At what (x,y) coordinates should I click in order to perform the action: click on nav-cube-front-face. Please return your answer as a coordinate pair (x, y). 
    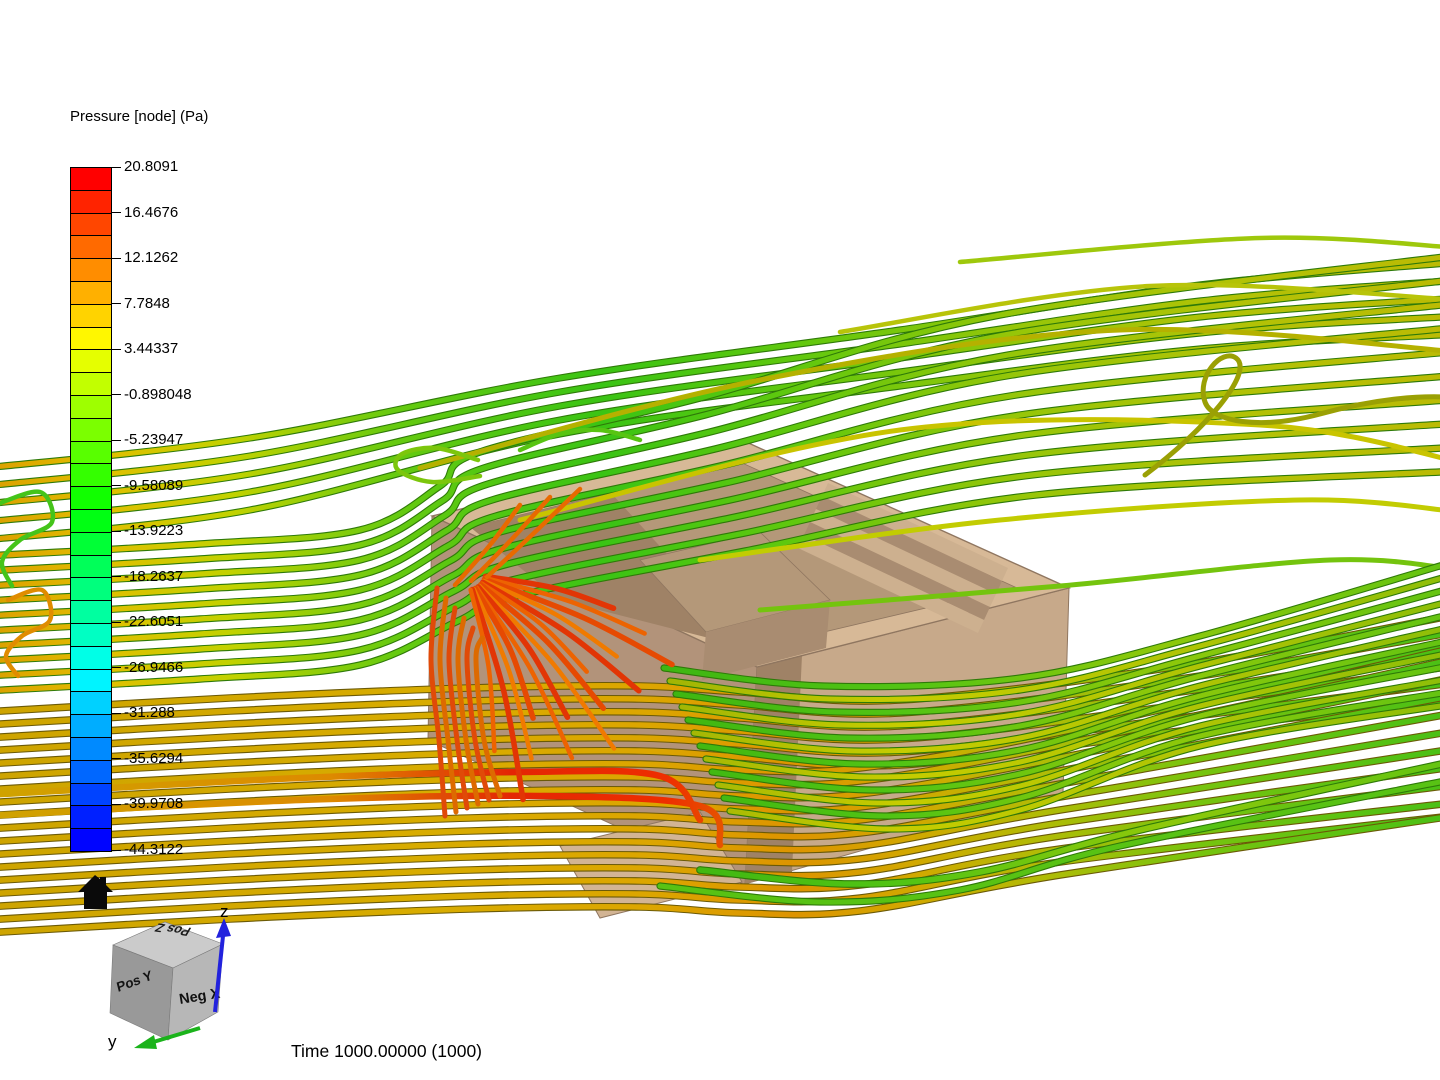
    Looking at the image, I should click on (195, 992).